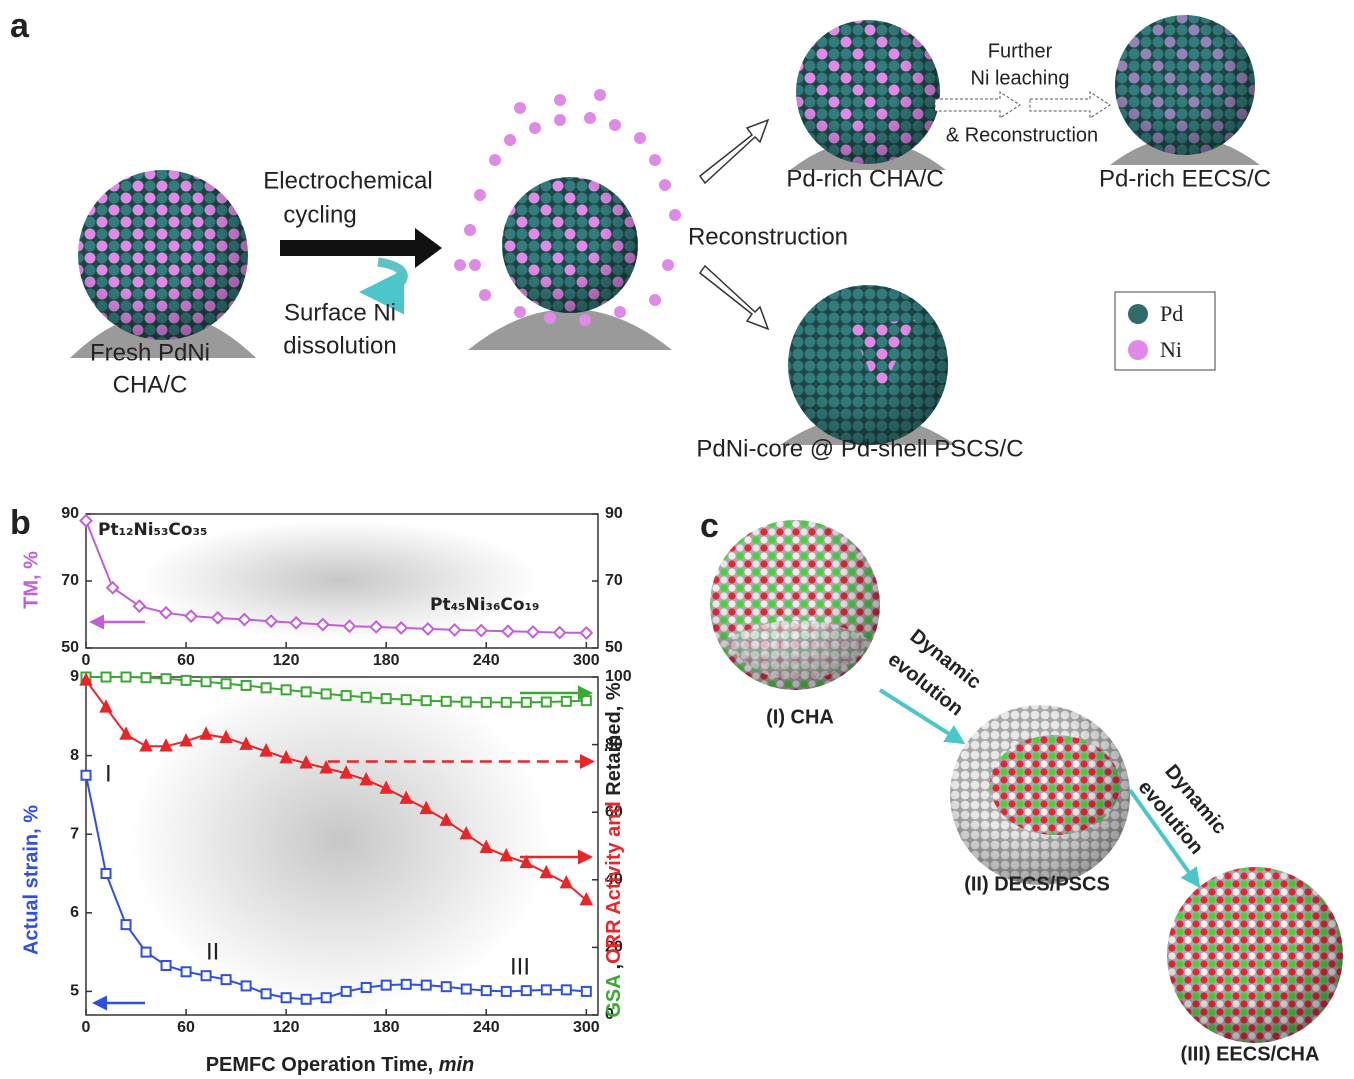 The height and width of the screenshot is (1079, 1354). Describe the element at coordinates (859, 448) in the screenshot. I see `label: PdNi-core @ Pd-shell PSCS/C` at that location.